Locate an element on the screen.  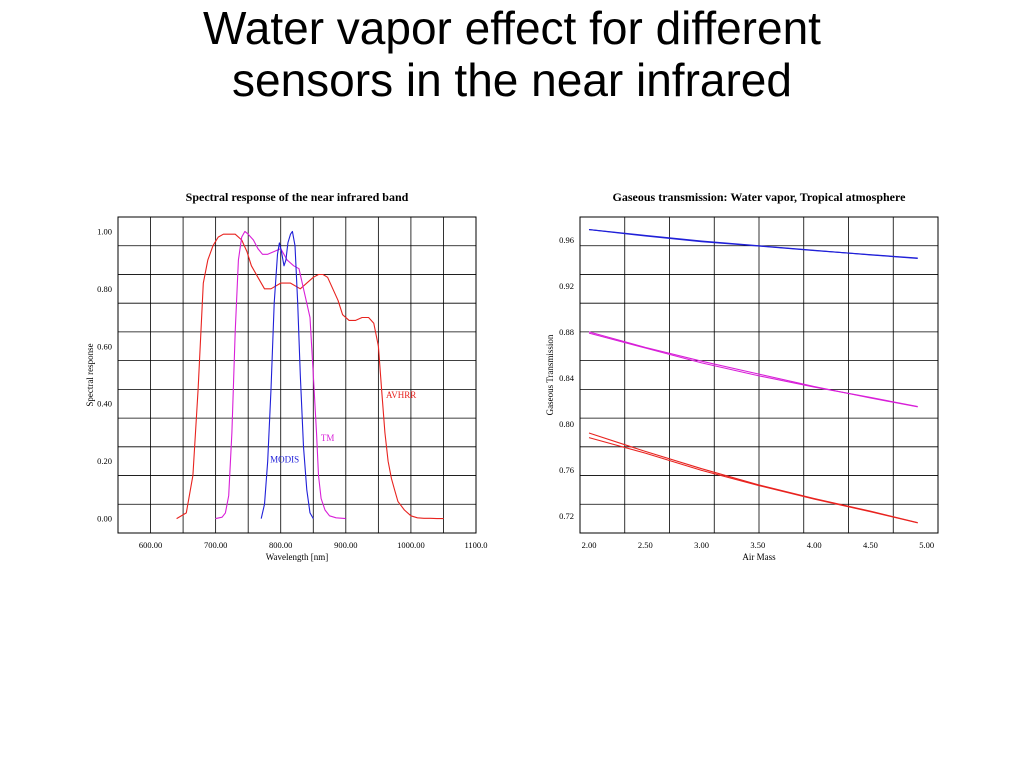
y-tick-label: 0.72 is located at coordinates (566, 516).